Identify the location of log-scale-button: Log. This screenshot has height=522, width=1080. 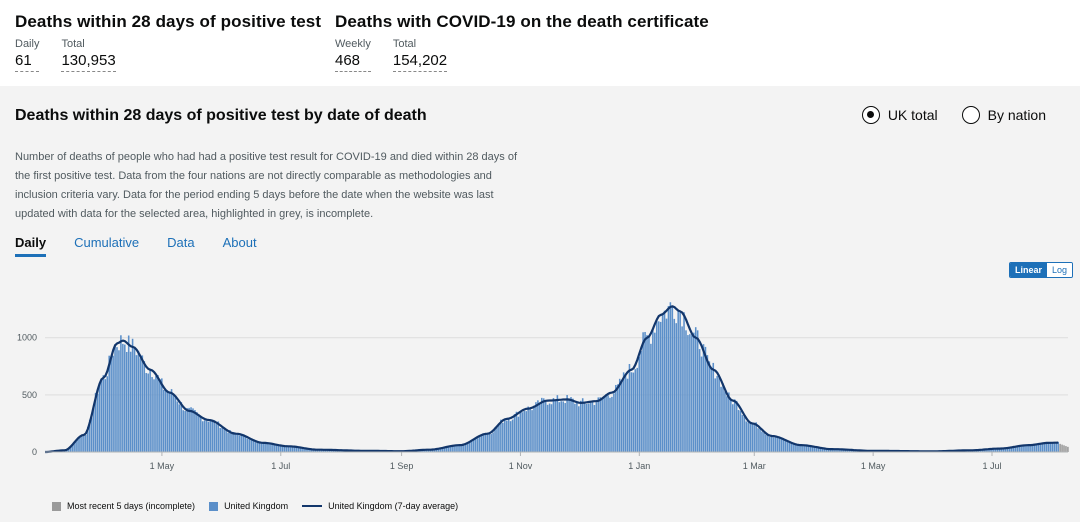
(1059, 270).